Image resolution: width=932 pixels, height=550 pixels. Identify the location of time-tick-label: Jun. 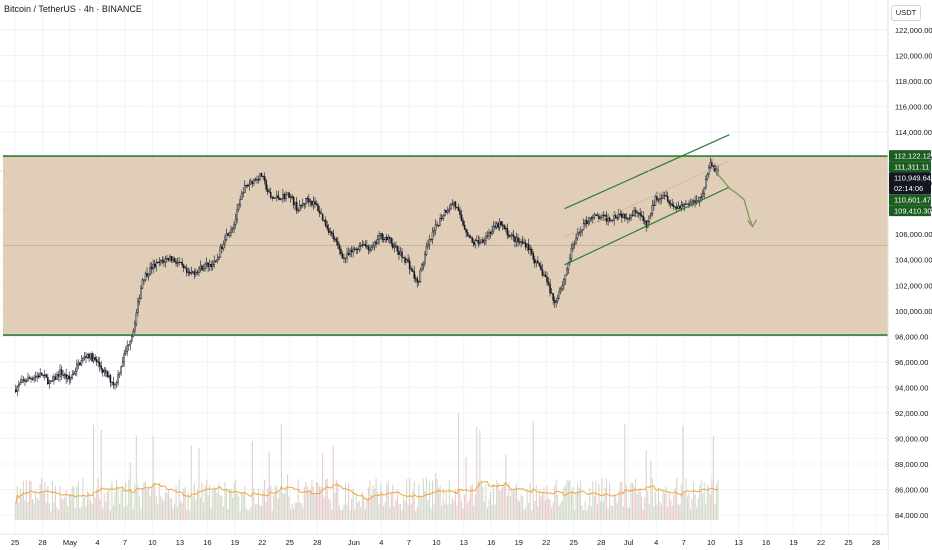
(354, 542).